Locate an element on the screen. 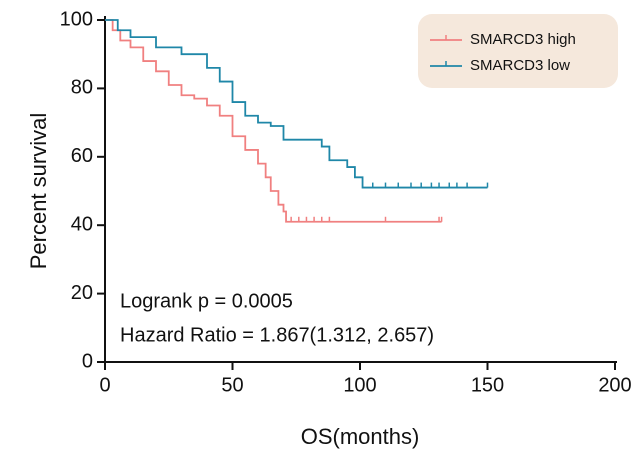 The image size is (639, 456). x-tick-label: 150 is located at coordinates (487, 385).